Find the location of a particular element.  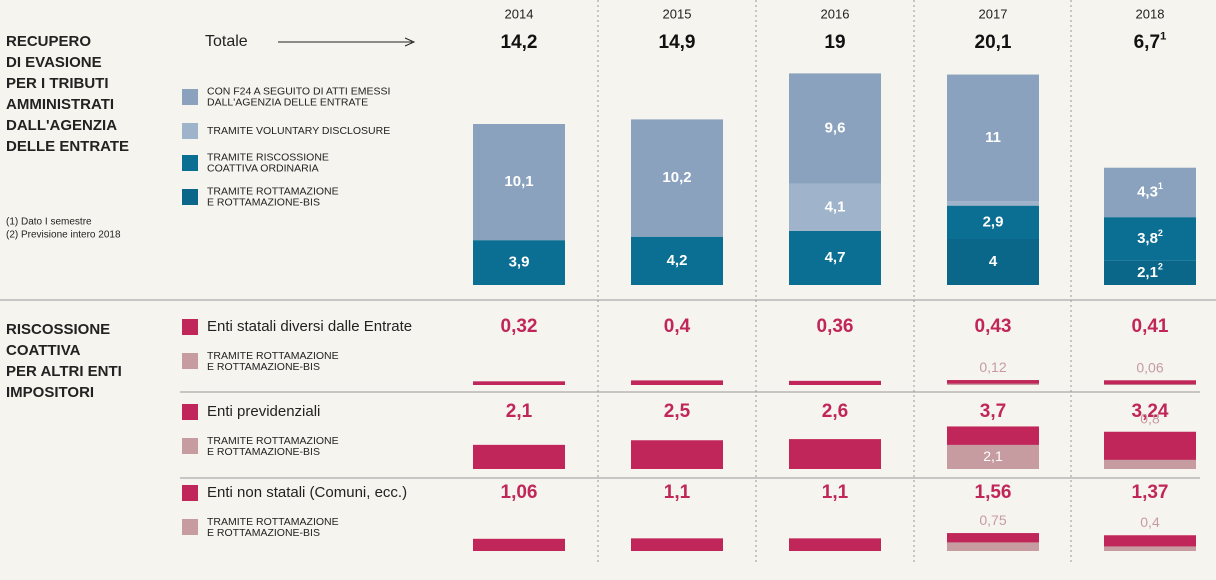

bar-value: 2,9 is located at coordinates (993, 221).